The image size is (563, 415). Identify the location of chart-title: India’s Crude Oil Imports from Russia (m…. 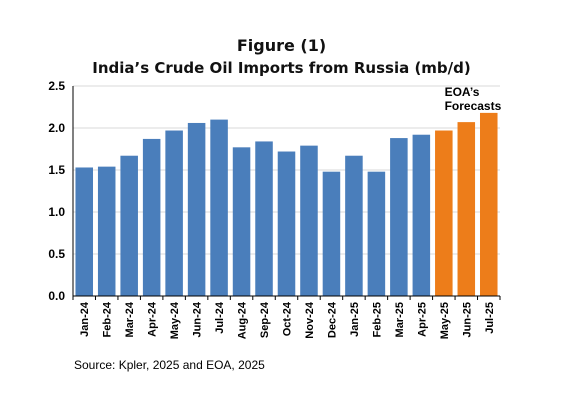
(281, 68).